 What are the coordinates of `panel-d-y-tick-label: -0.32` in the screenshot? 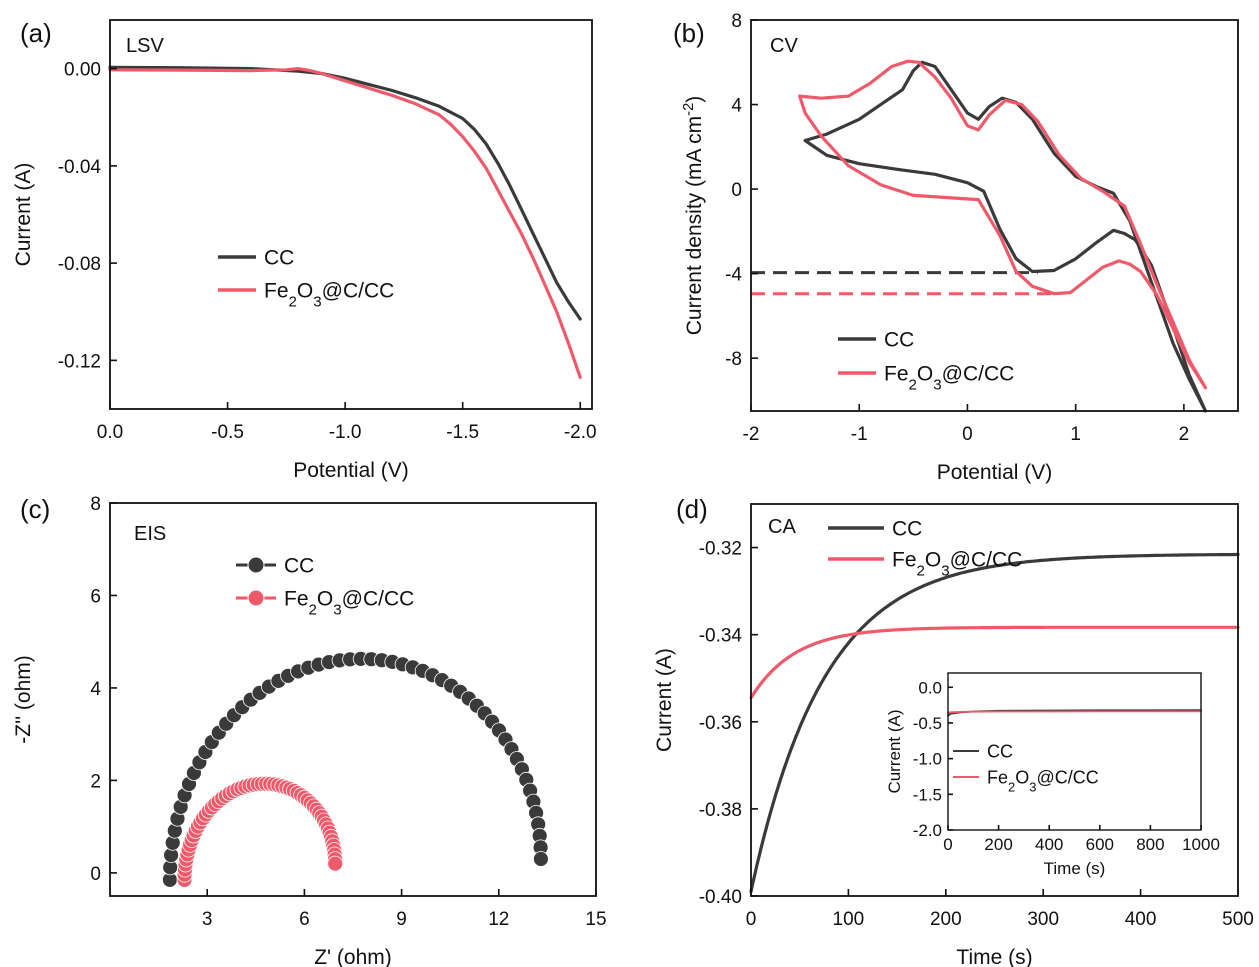 It's located at (720, 549).